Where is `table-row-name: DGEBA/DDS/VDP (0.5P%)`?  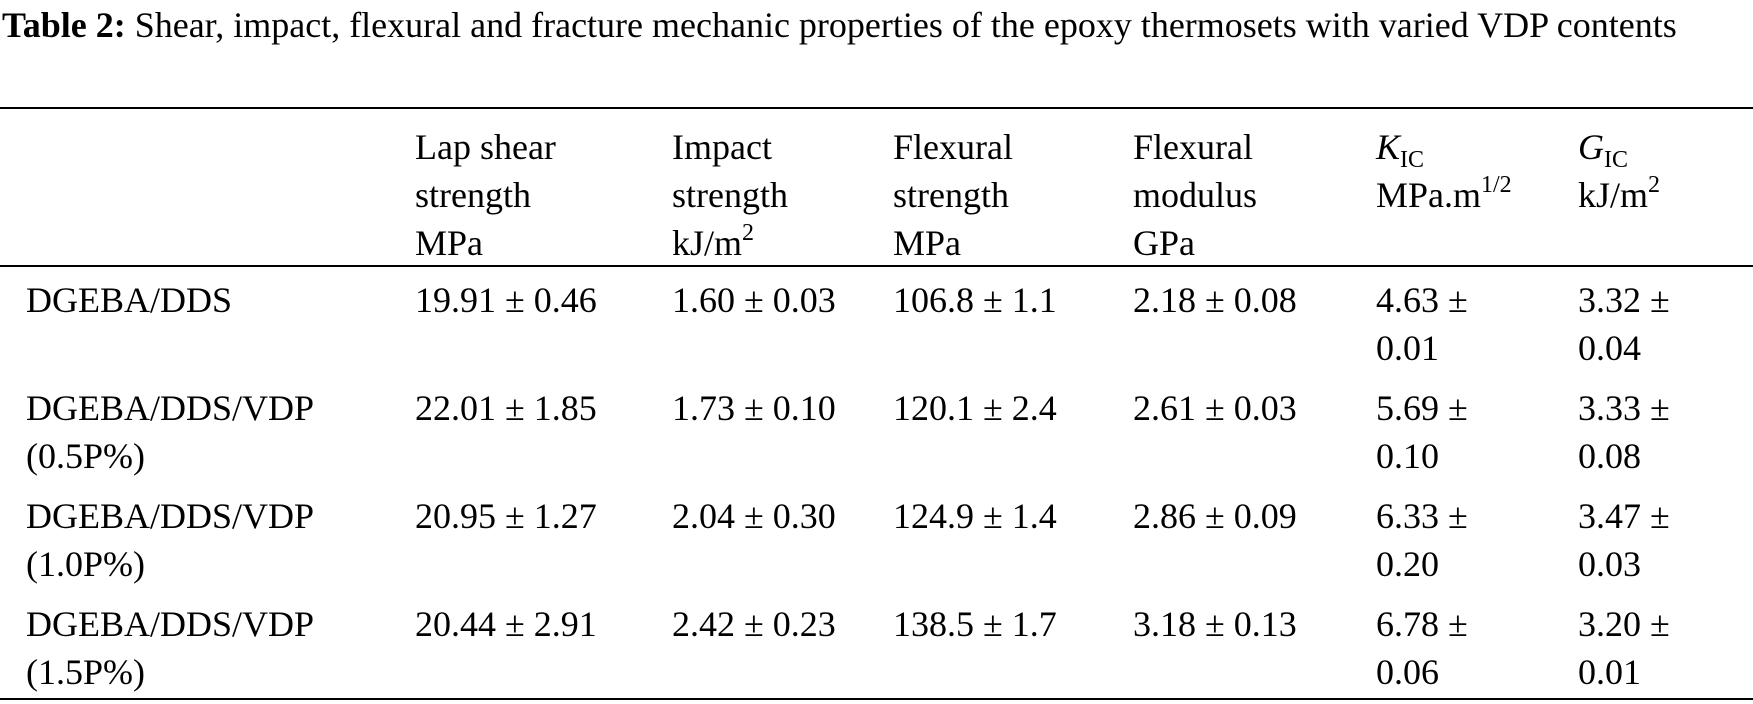
table-row-name: DGEBA/DDS/VDP (0.5P%) is located at coordinates (170, 432).